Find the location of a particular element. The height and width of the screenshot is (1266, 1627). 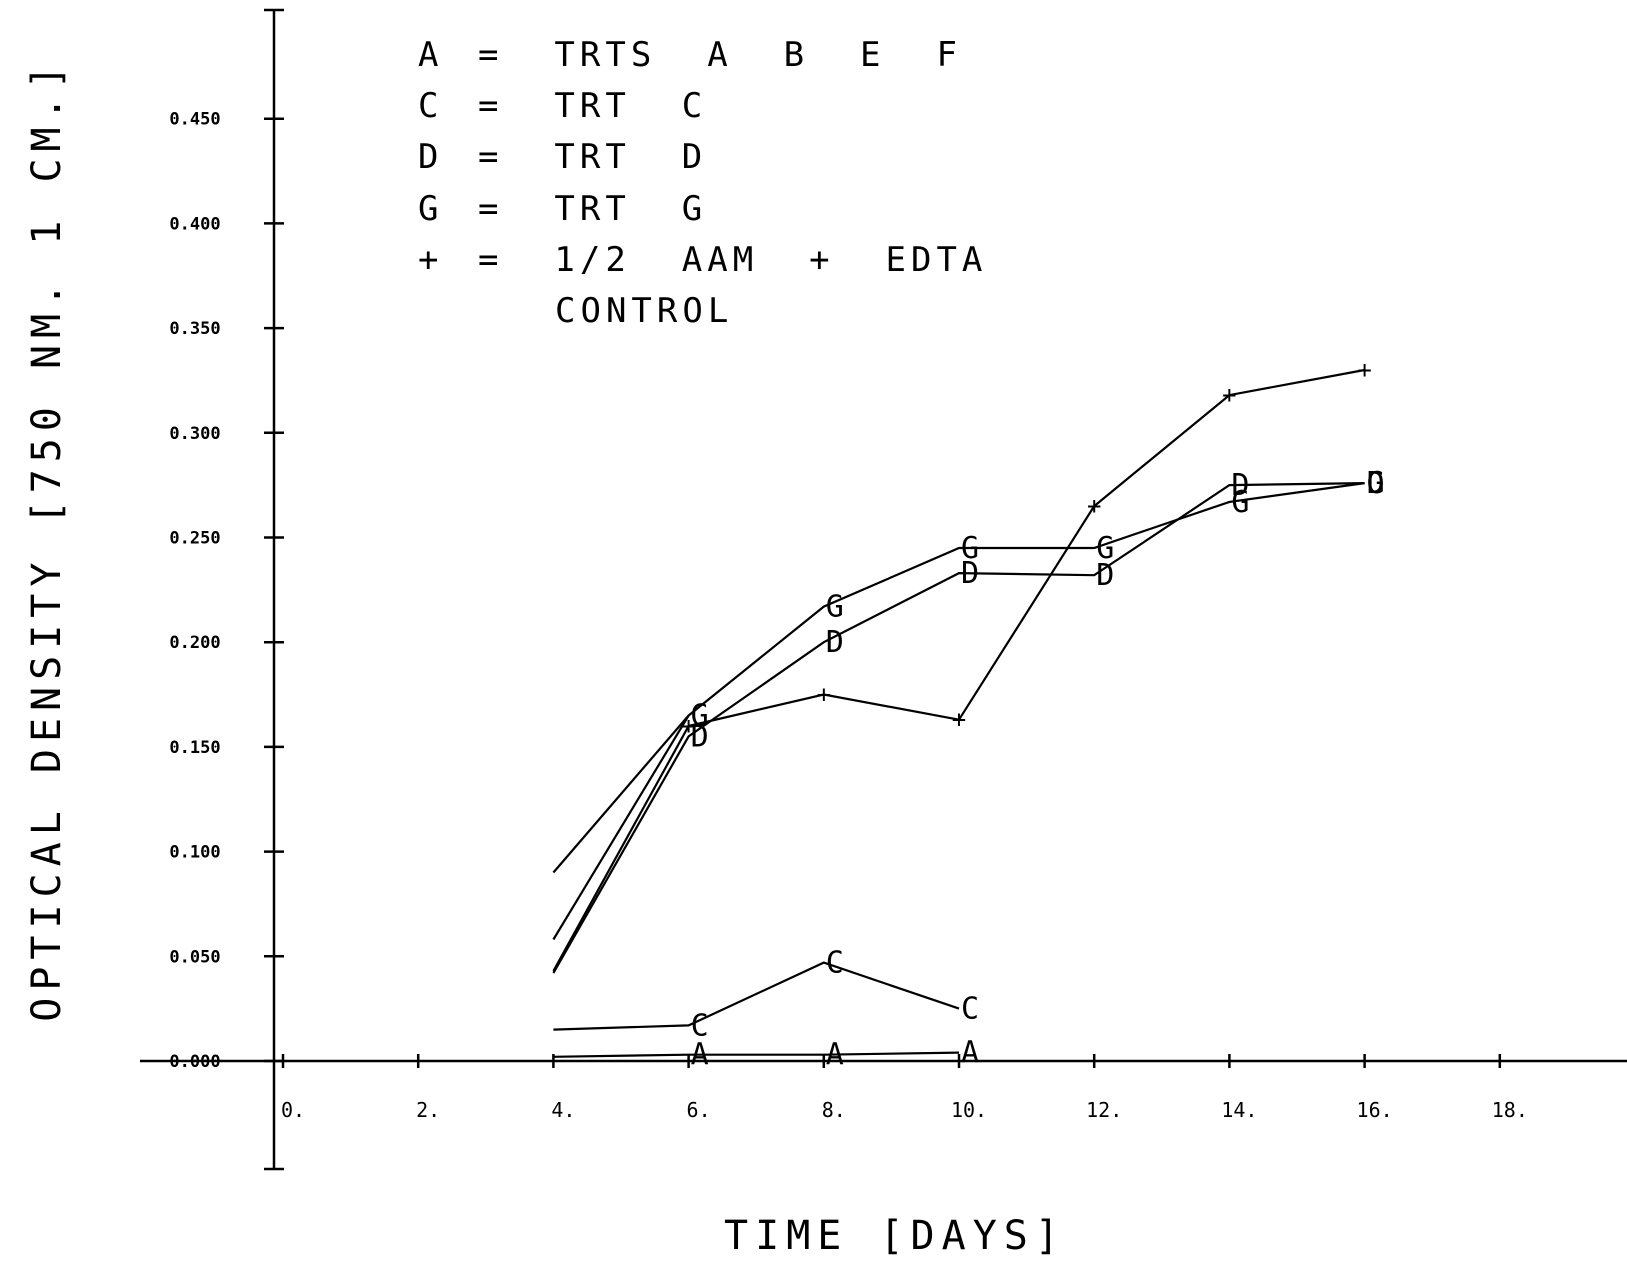

x-tick-label: 12. is located at coordinates (1104, 1110).